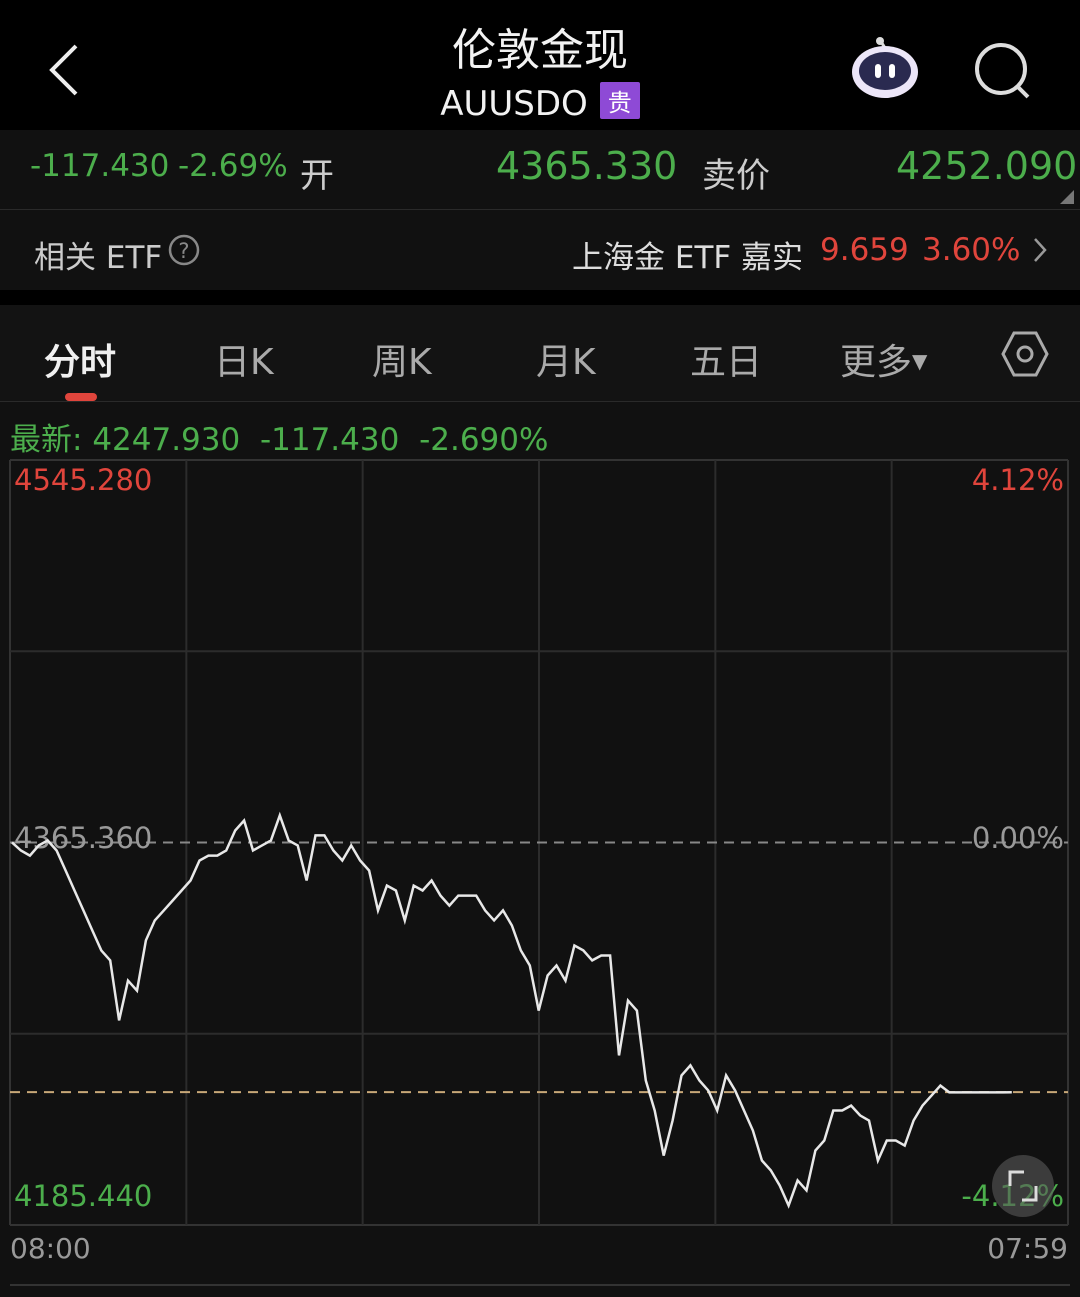 The image size is (1080, 1297). I want to click on open-label: 开, so click(317, 176).